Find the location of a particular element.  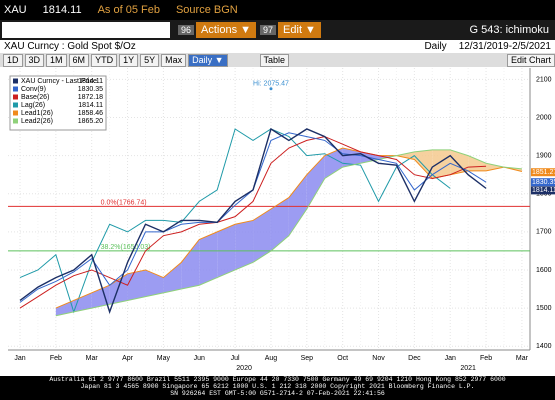

legend-value: 1858.46 is located at coordinates (90, 113).